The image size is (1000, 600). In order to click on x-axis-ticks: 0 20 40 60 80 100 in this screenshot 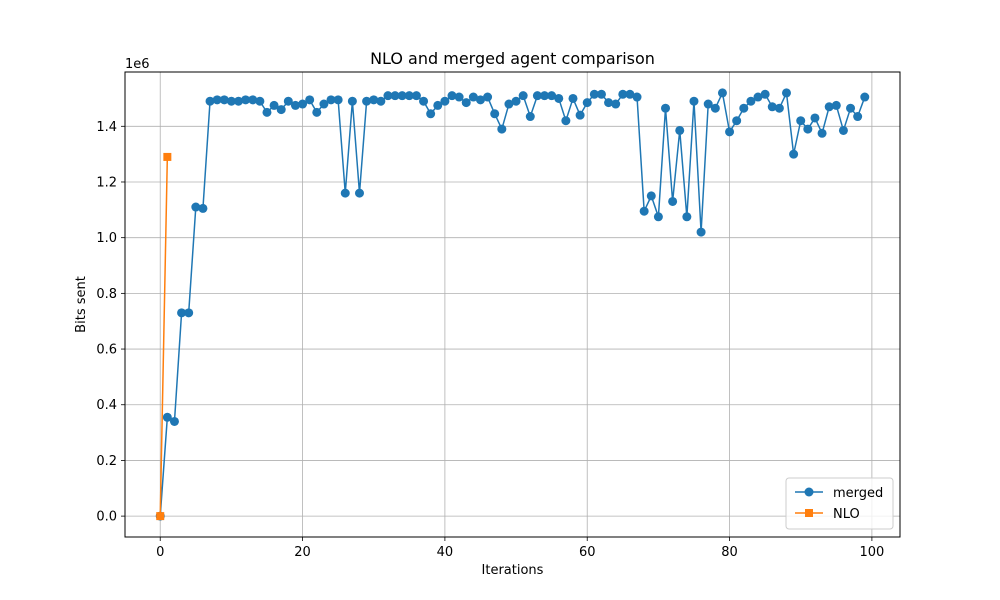, I will do `click(520, 548)`.